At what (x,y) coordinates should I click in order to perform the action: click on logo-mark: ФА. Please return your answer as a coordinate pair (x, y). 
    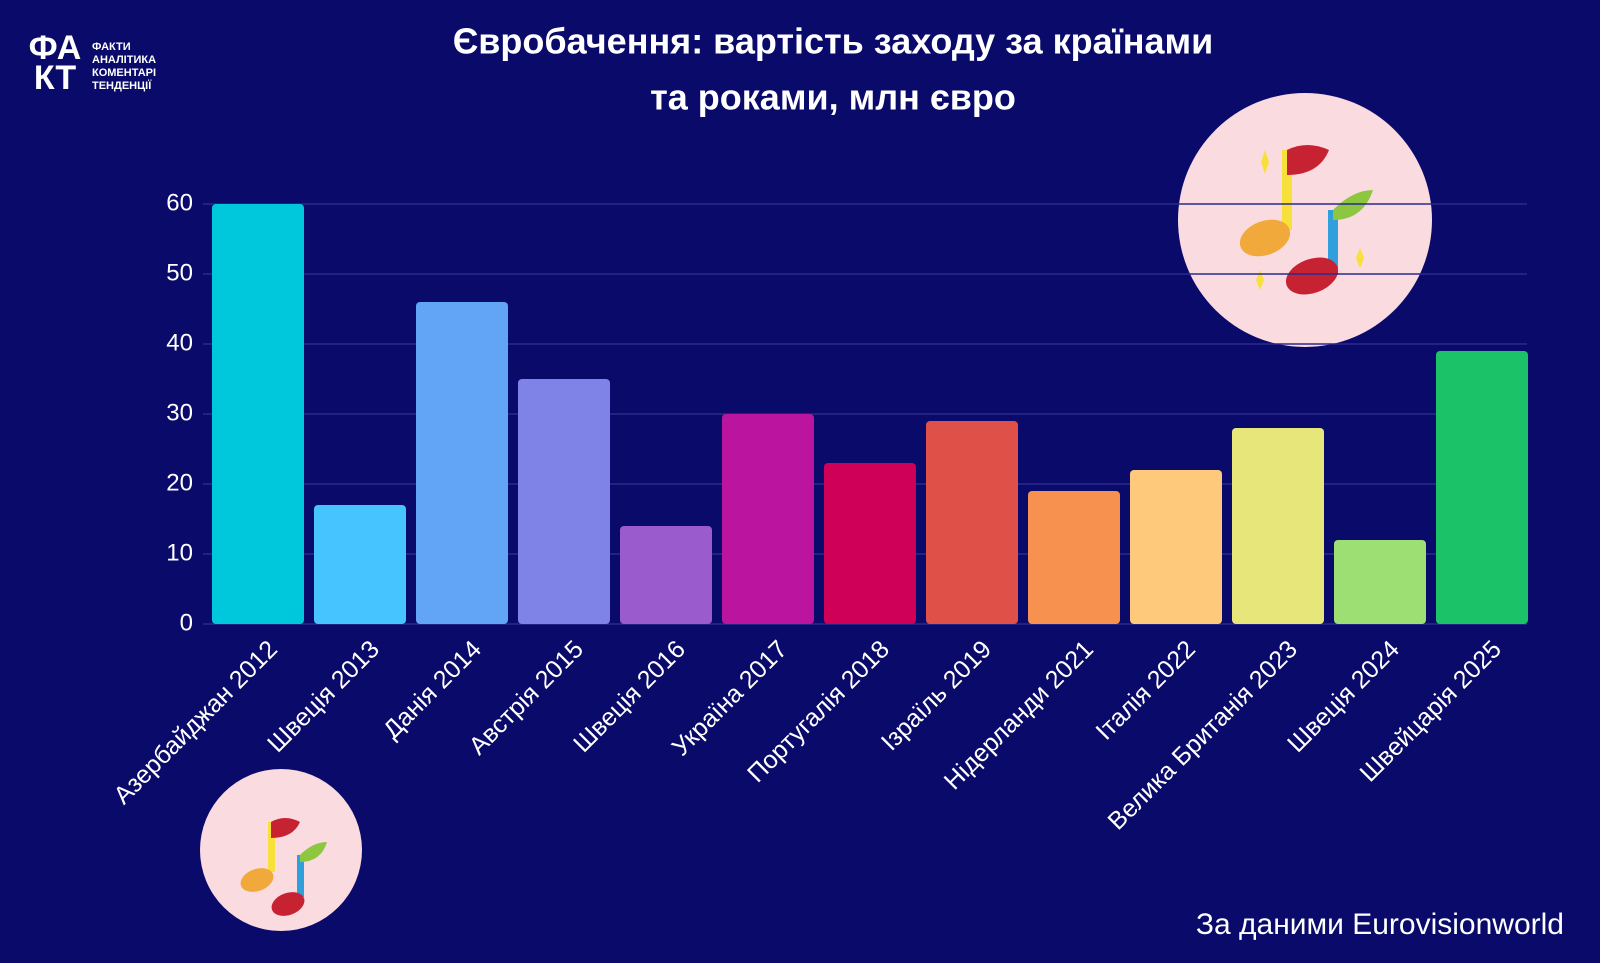
    Looking at the image, I should click on (55, 48).